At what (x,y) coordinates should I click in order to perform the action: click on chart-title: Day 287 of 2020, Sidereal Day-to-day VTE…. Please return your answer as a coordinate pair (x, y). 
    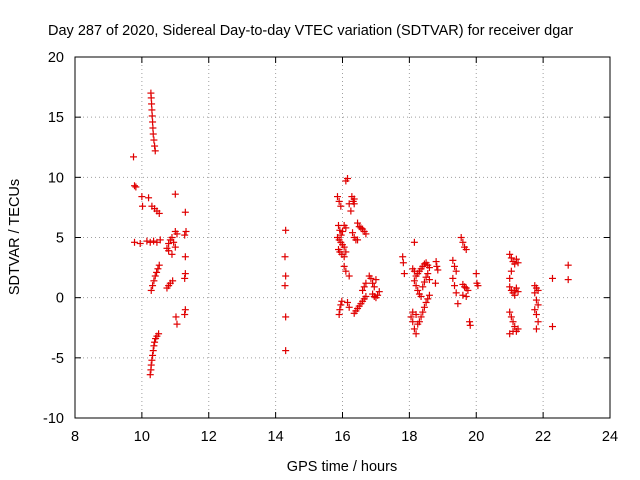
    Looking at the image, I should click on (310, 31).